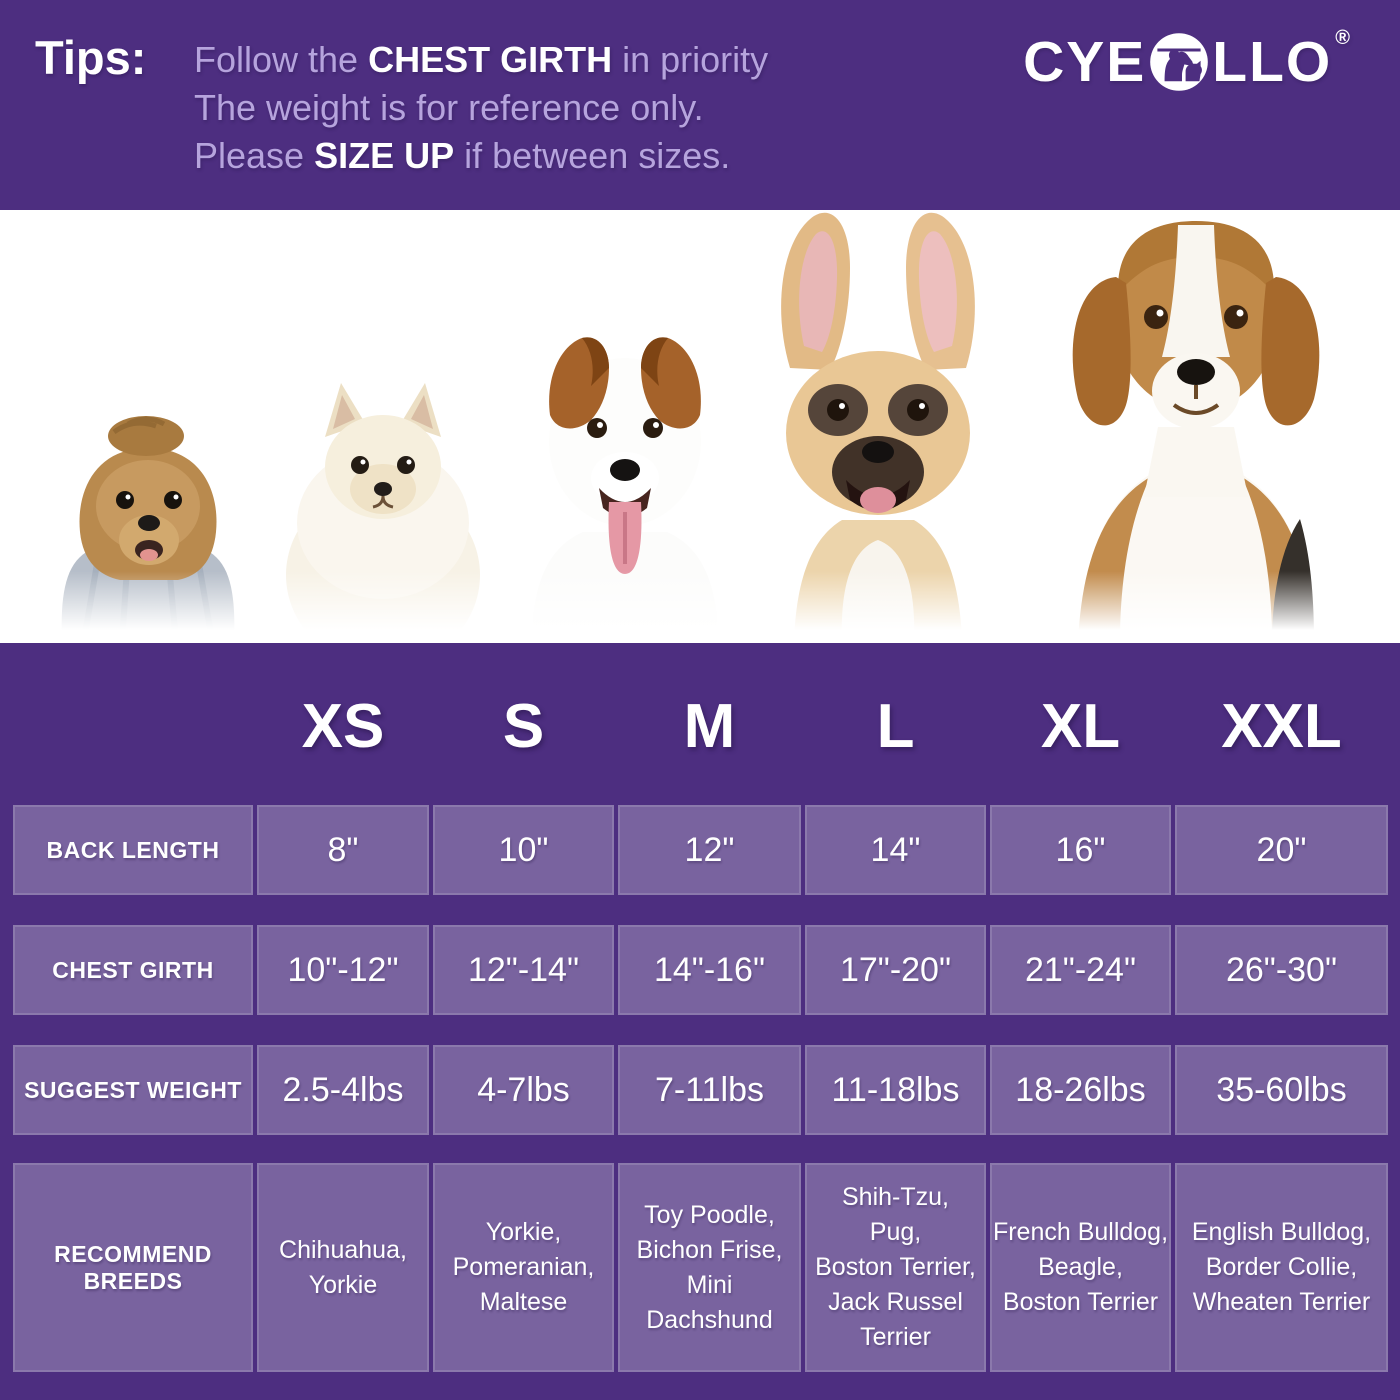 Image resolution: width=1400 pixels, height=1400 pixels. Describe the element at coordinates (709, 850) in the screenshot. I see `cell-back-length-m: 12"` at that location.